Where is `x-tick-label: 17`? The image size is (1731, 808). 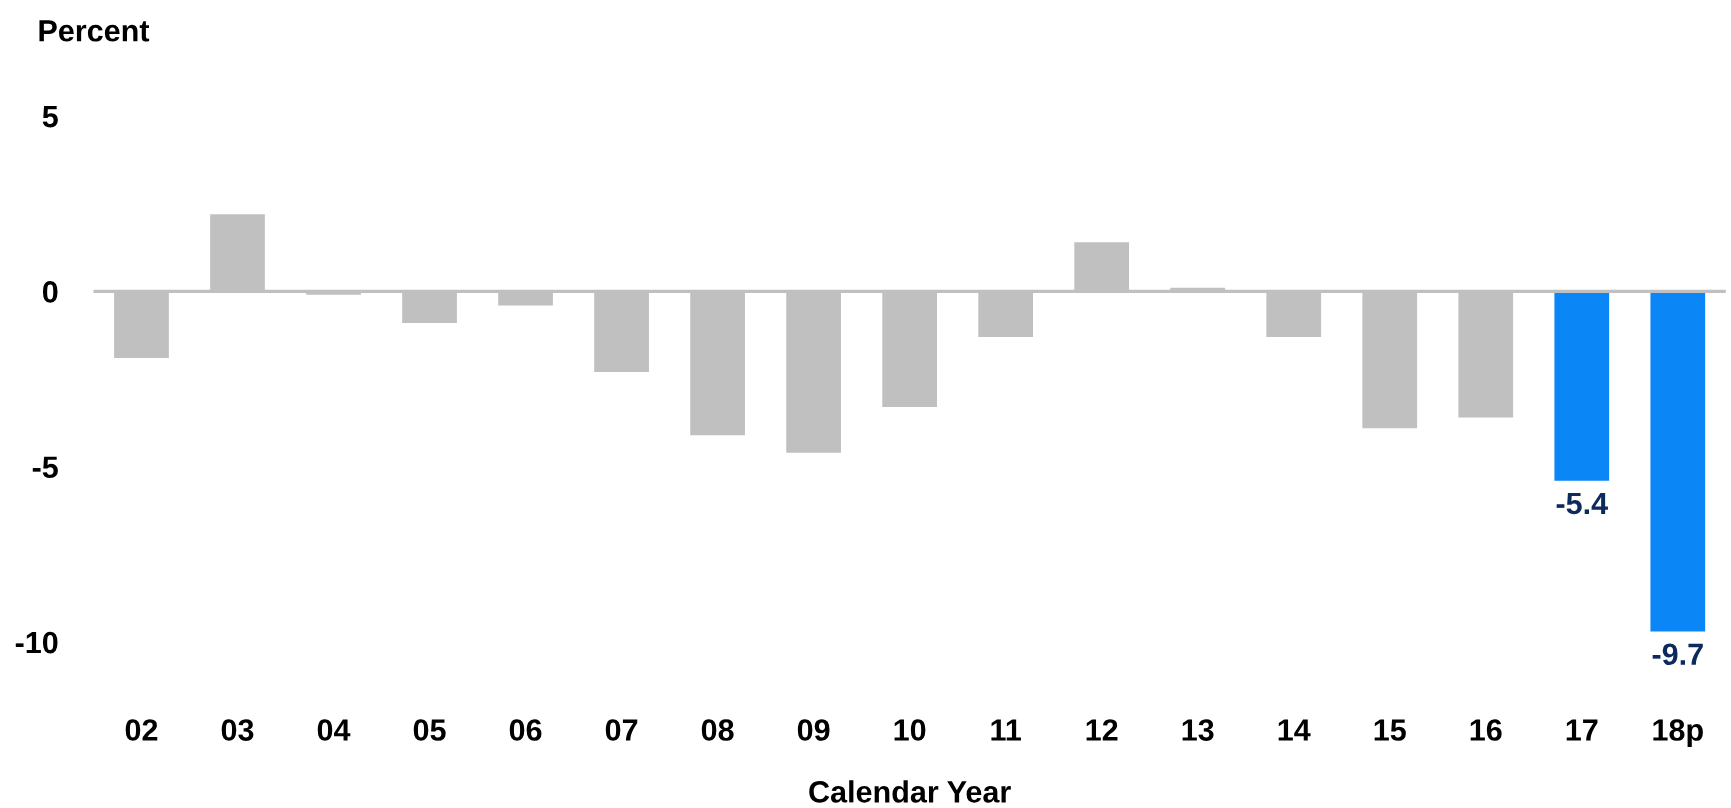
x-tick-label: 17 is located at coordinates (1582, 730).